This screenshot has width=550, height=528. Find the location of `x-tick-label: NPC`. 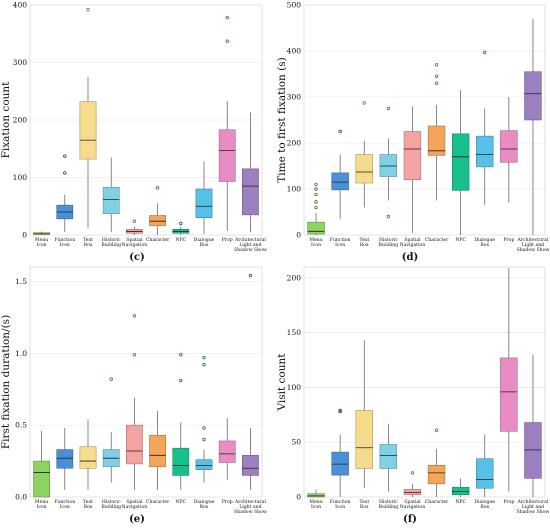

x-tick-label: NPC is located at coordinates (180, 502).